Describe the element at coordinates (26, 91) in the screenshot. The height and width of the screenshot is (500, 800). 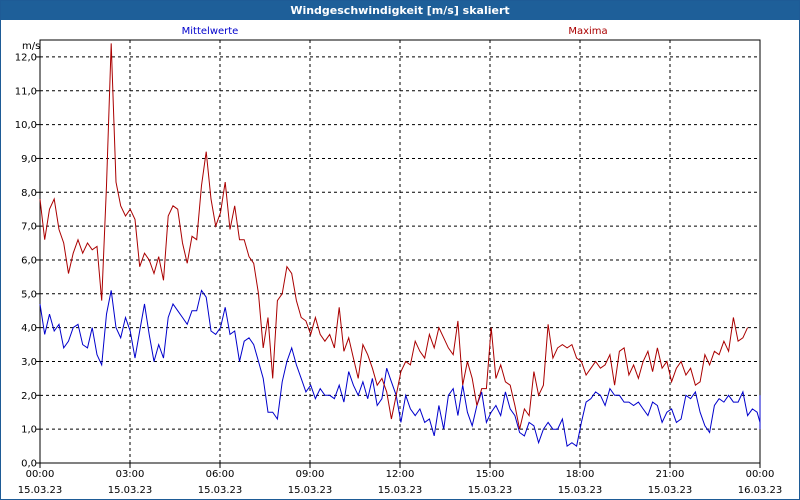
I see `y-tick-label: 11,0` at that location.